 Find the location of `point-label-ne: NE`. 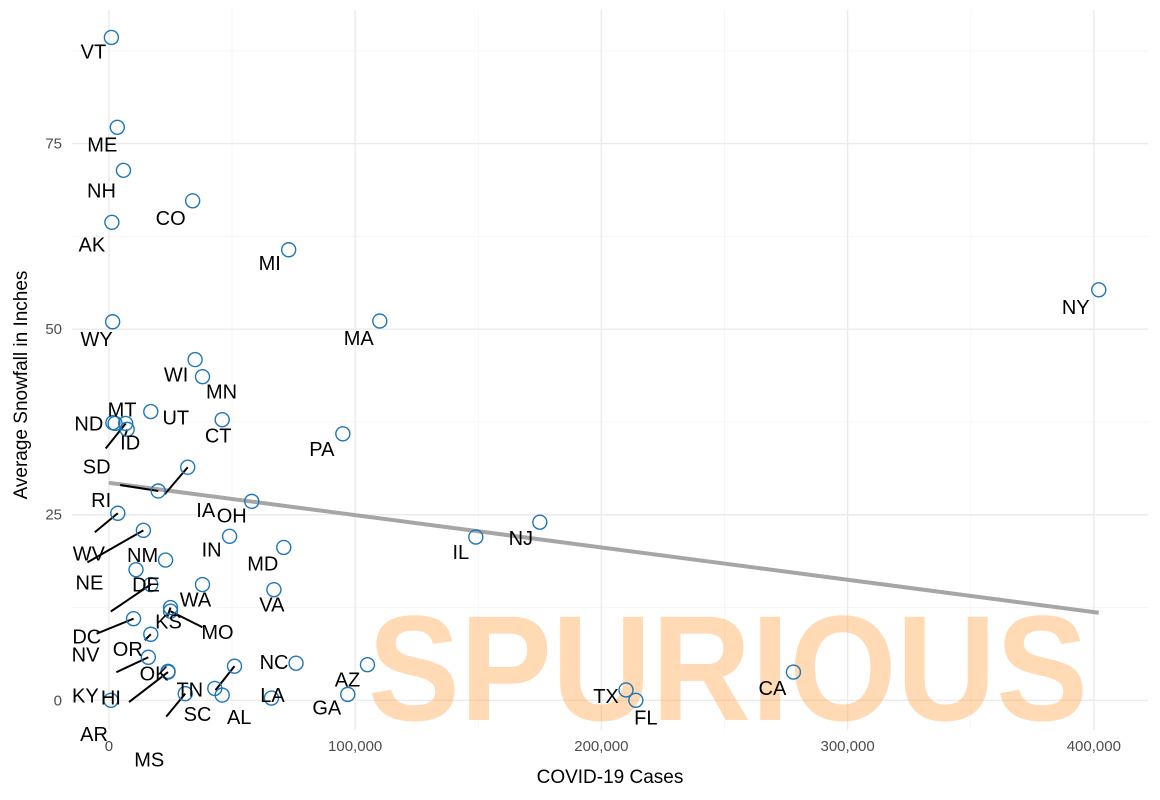

point-label-ne: NE is located at coordinates (90, 583).